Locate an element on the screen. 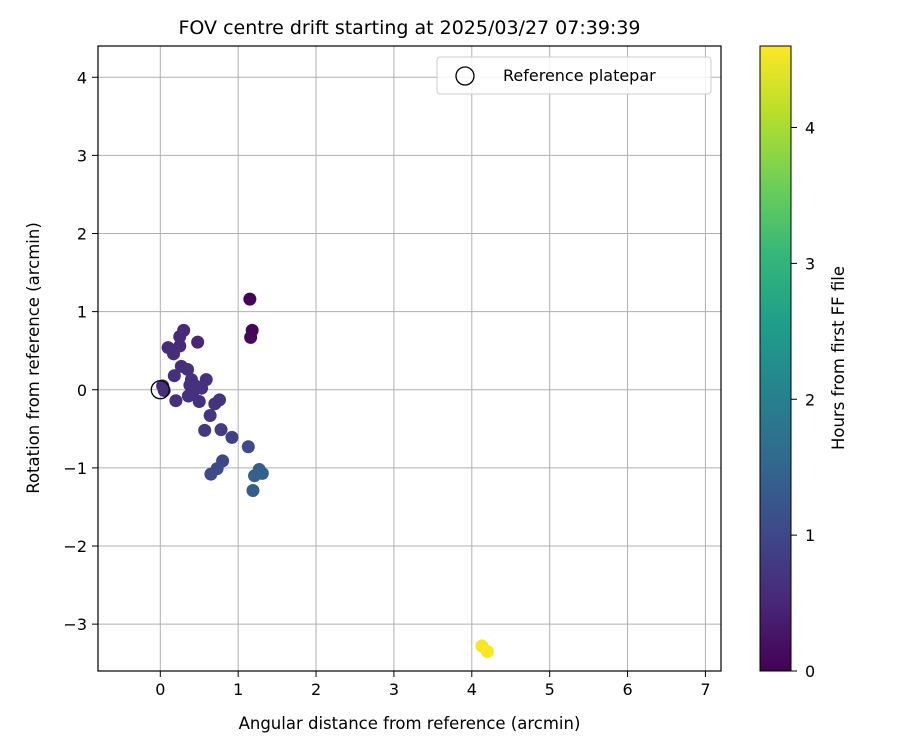 This screenshot has height=750, width=900. y-tick-label: 4 is located at coordinates (82, 77).